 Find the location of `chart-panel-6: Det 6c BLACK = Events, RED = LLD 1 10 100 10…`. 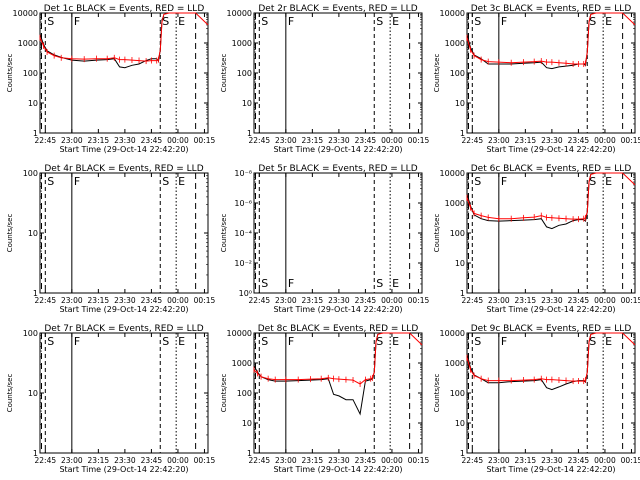

chart-panel-6: Det 6c BLACK = Events, RED = LLD 1 10 100 10… is located at coordinates (536, 239).